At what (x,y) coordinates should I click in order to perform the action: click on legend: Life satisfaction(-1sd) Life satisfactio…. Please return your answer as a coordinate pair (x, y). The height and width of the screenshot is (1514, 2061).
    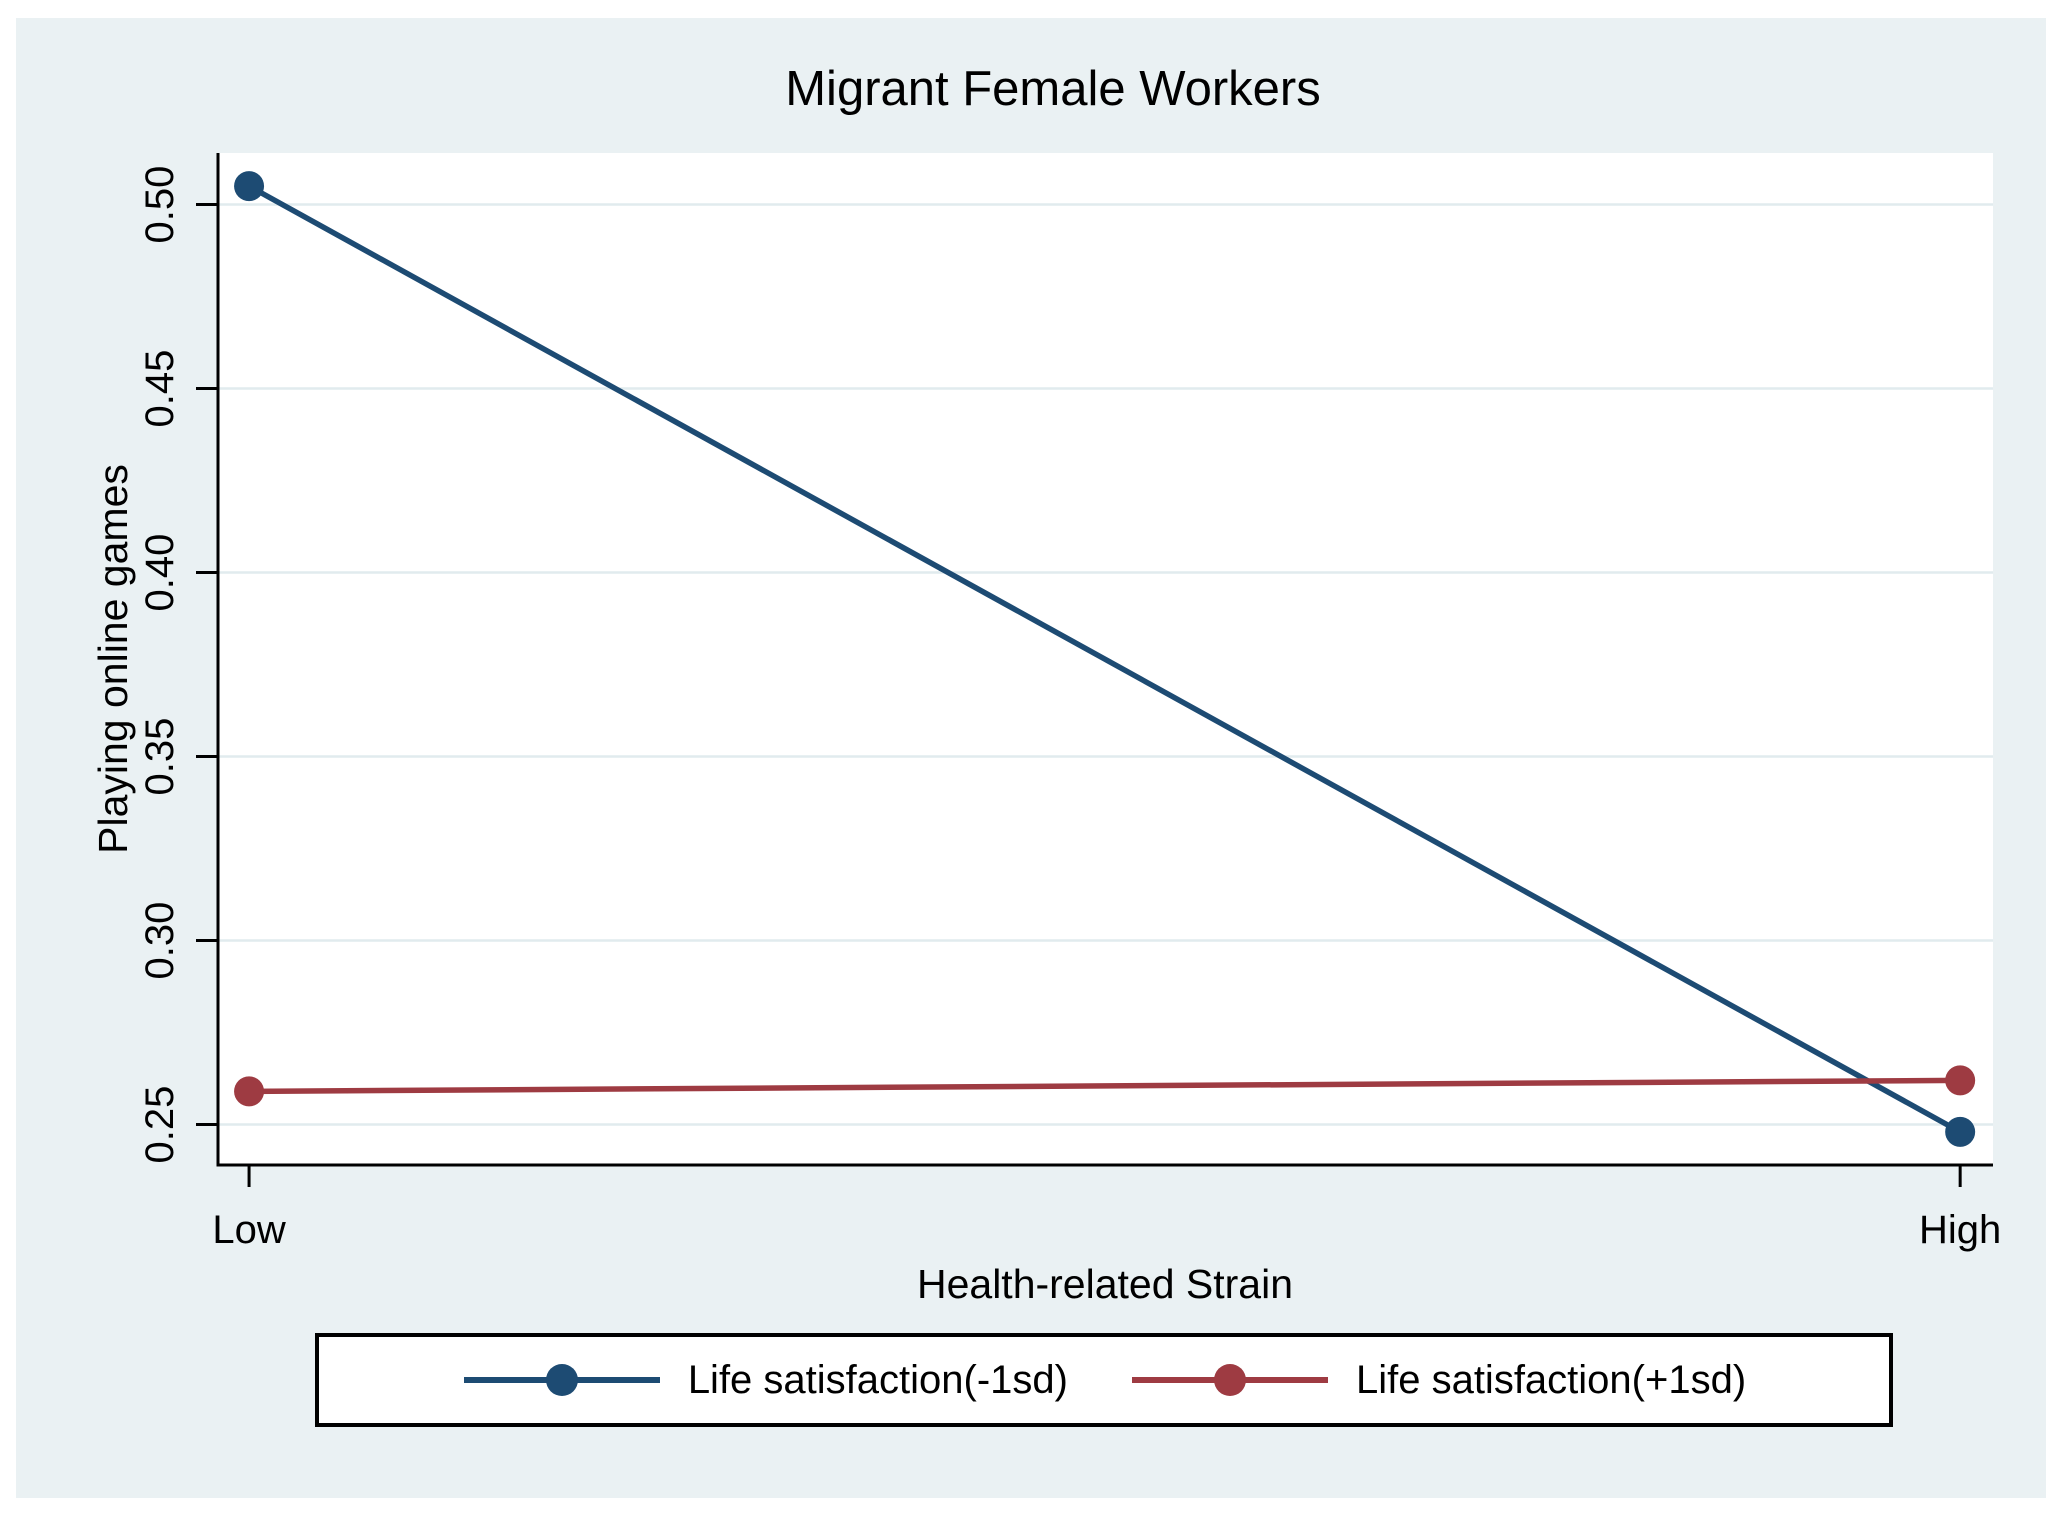
    Looking at the image, I should click on (1104, 1380).